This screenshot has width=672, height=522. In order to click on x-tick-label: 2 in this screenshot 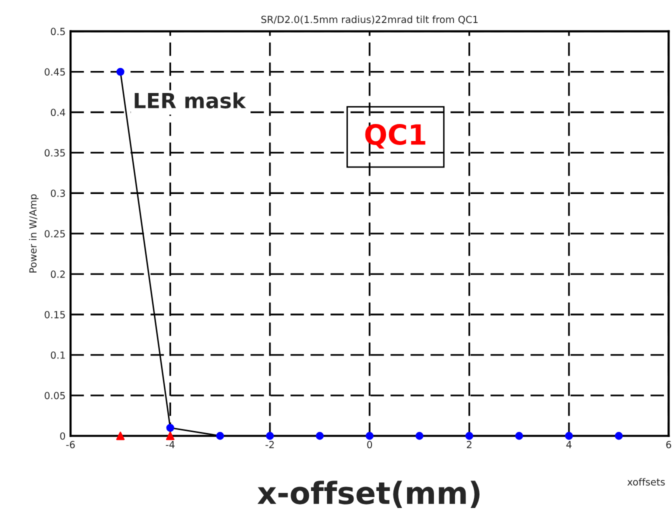, I will do `click(469, 444)`.